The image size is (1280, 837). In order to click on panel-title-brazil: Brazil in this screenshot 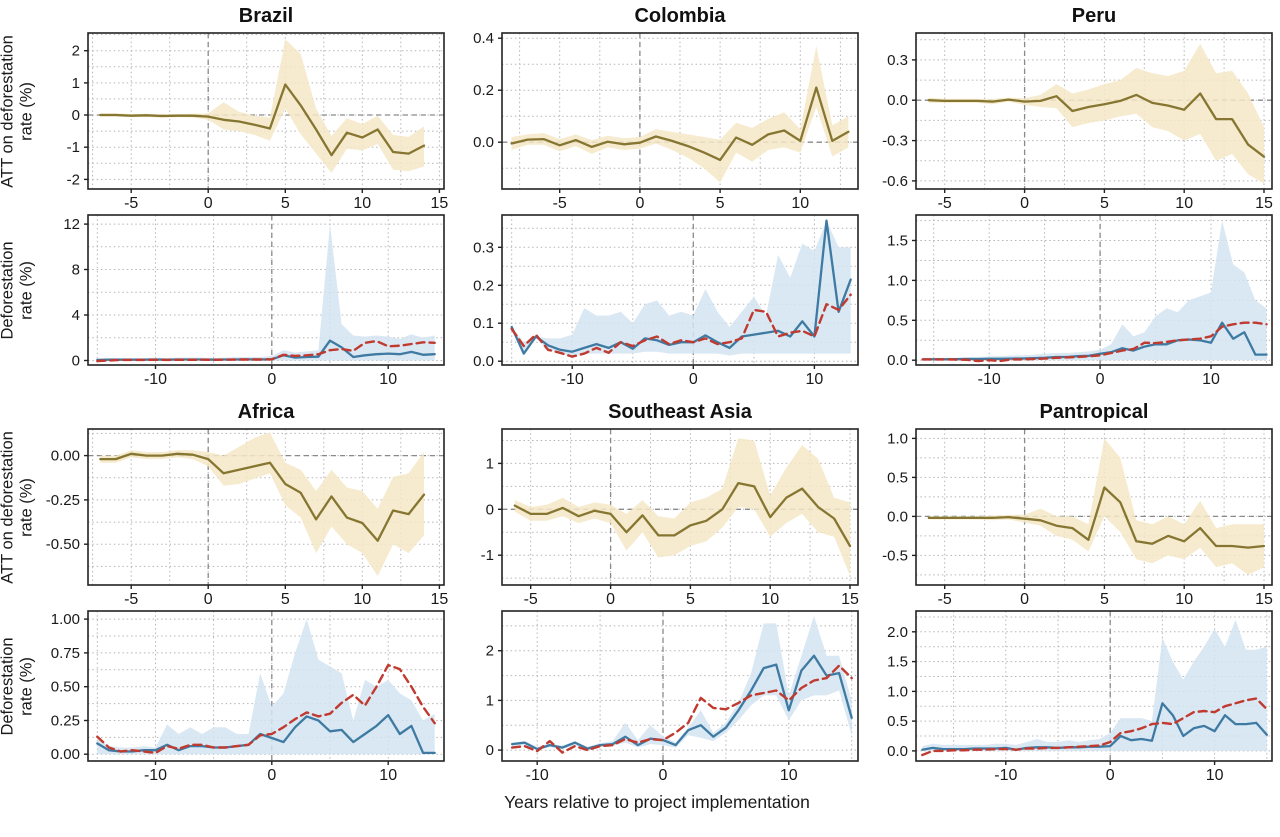, I will do `click(266, 16)`.